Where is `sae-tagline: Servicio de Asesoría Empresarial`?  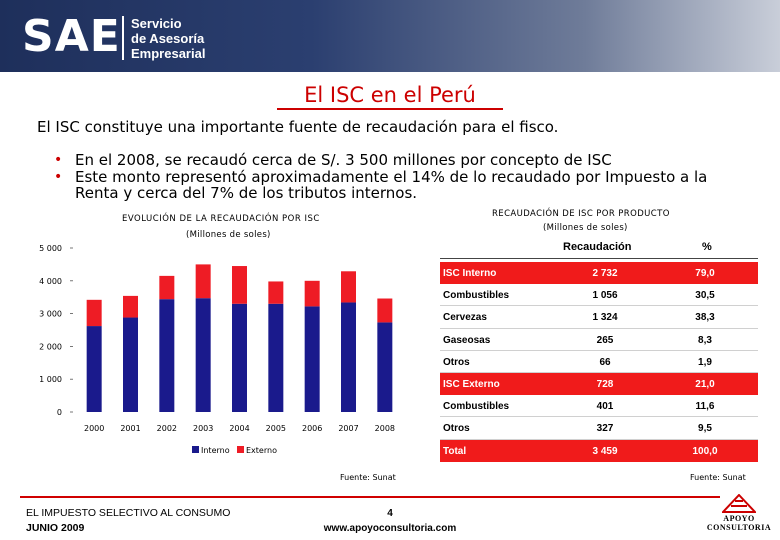
sae-tagline: Servicio de Asesoría Empresarial is located at coordinates (168, 38).